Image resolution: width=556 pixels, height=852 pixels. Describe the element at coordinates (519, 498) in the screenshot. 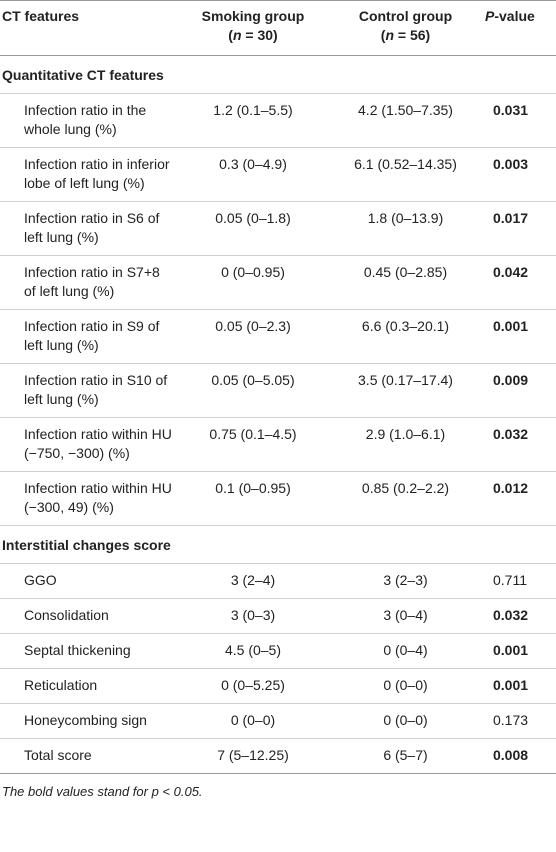

I see `p-value: 0.012` at that location.